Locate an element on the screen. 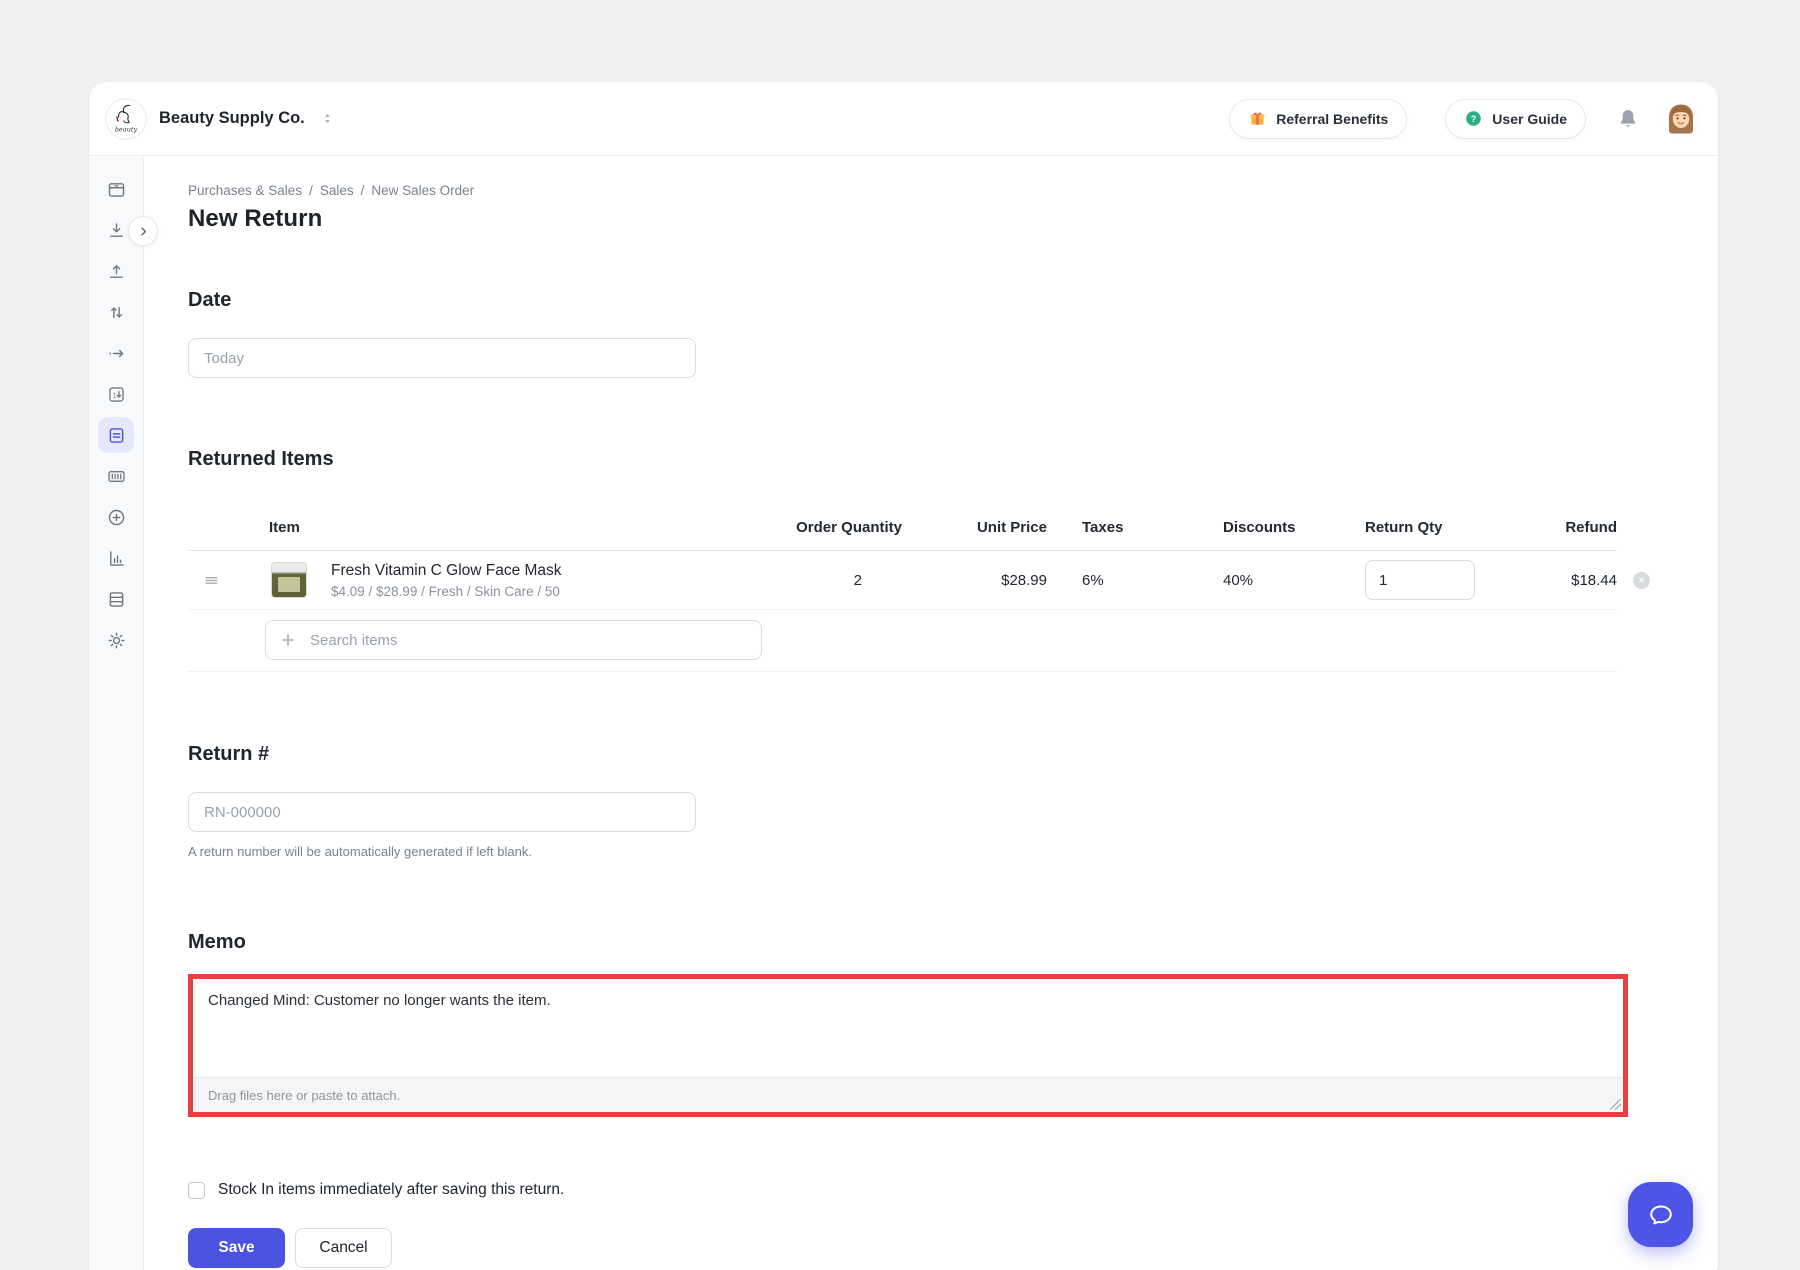 The height and width of the screenshot is (1270, 1800). document-icon is located at coordinates (116, 435).